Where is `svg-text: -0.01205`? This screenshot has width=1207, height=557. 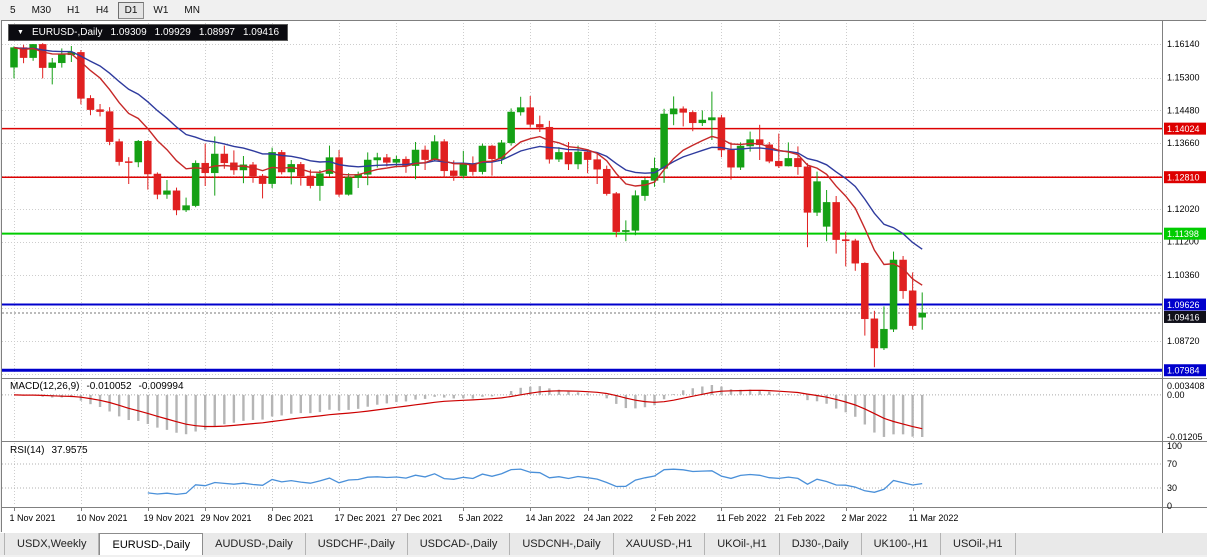 svg-text: -0.01205 is located at coordinates (1185, 437).